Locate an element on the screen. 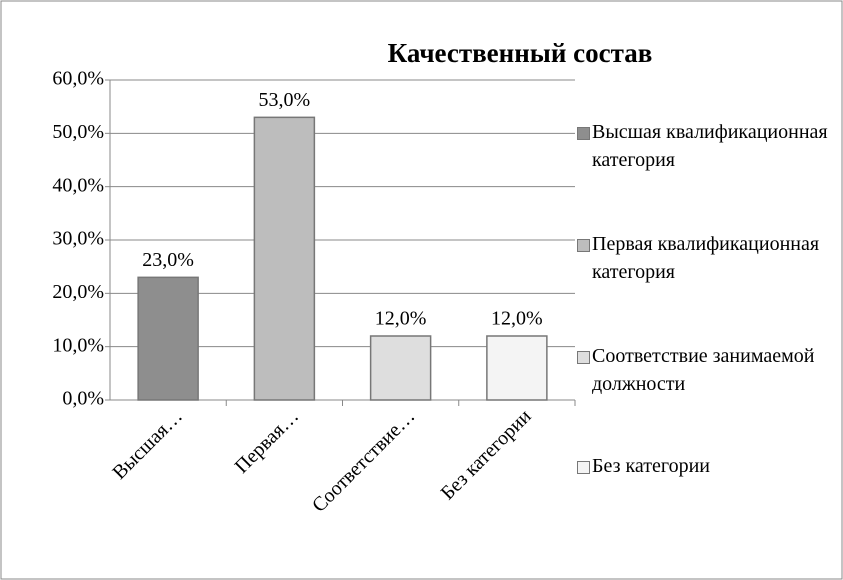 The height and width of the screenshot is (580, 843). legend-entry: Соответствие занимаемой должности is located at coordinates (703, 370).